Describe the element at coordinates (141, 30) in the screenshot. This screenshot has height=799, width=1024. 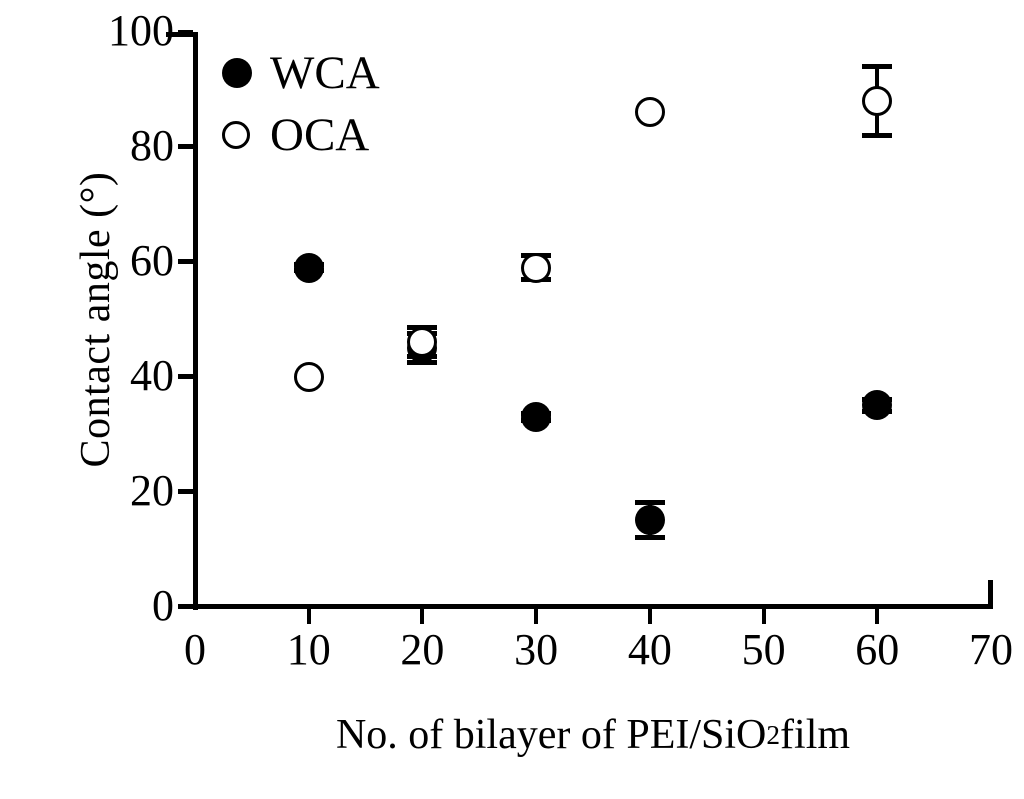
I see `y-tick-label-100: 100` at that location.